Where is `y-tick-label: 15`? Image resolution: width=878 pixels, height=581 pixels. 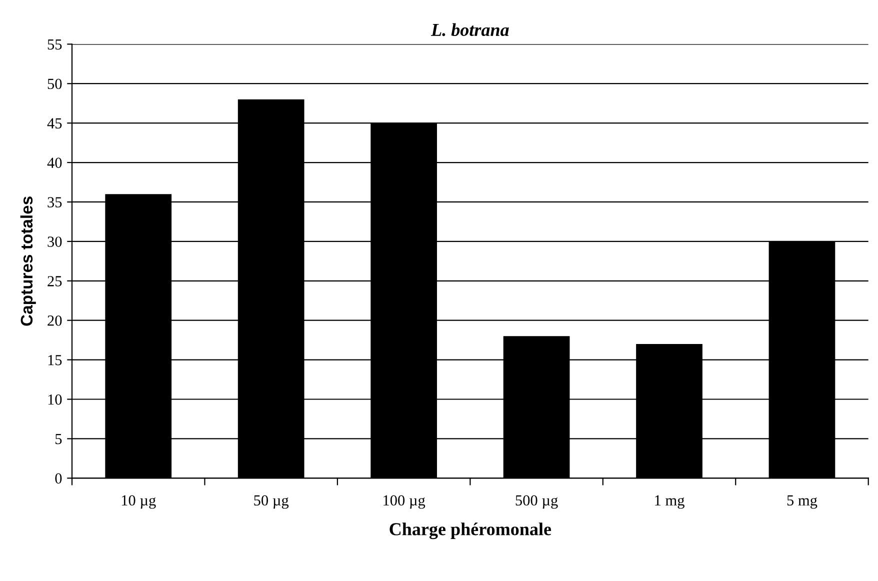
y-tick-label: 15 is located at coordinates (55, 360).